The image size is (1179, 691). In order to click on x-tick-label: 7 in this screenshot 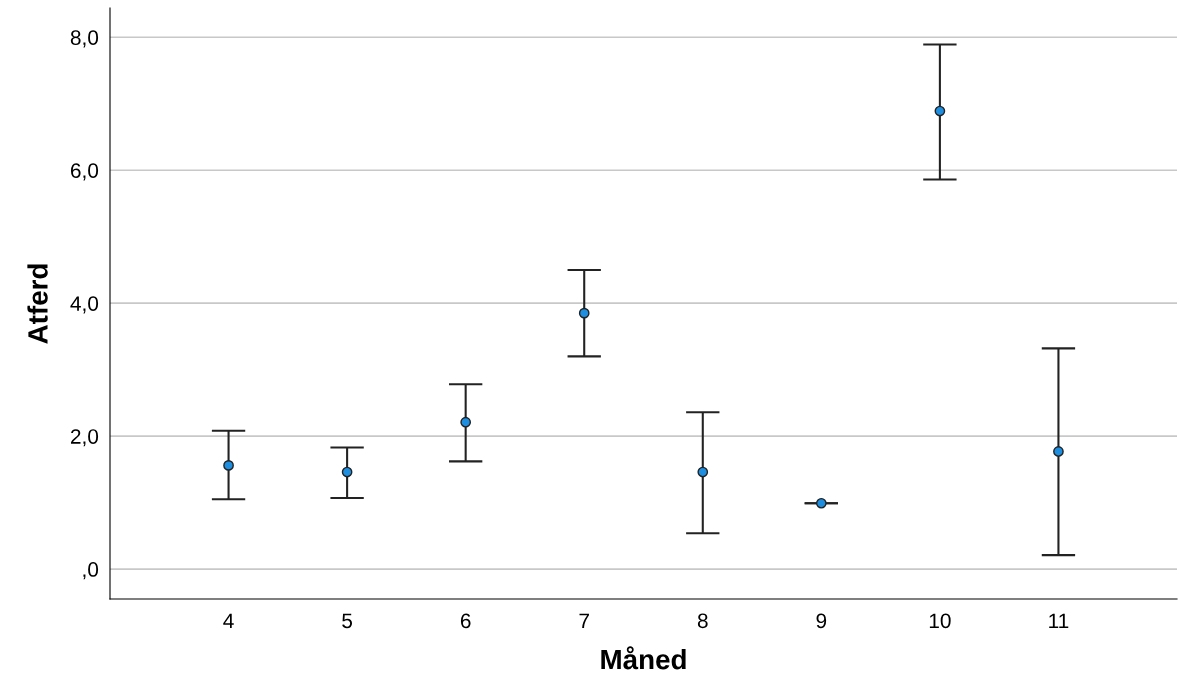, I will do `click(584, 620)`.